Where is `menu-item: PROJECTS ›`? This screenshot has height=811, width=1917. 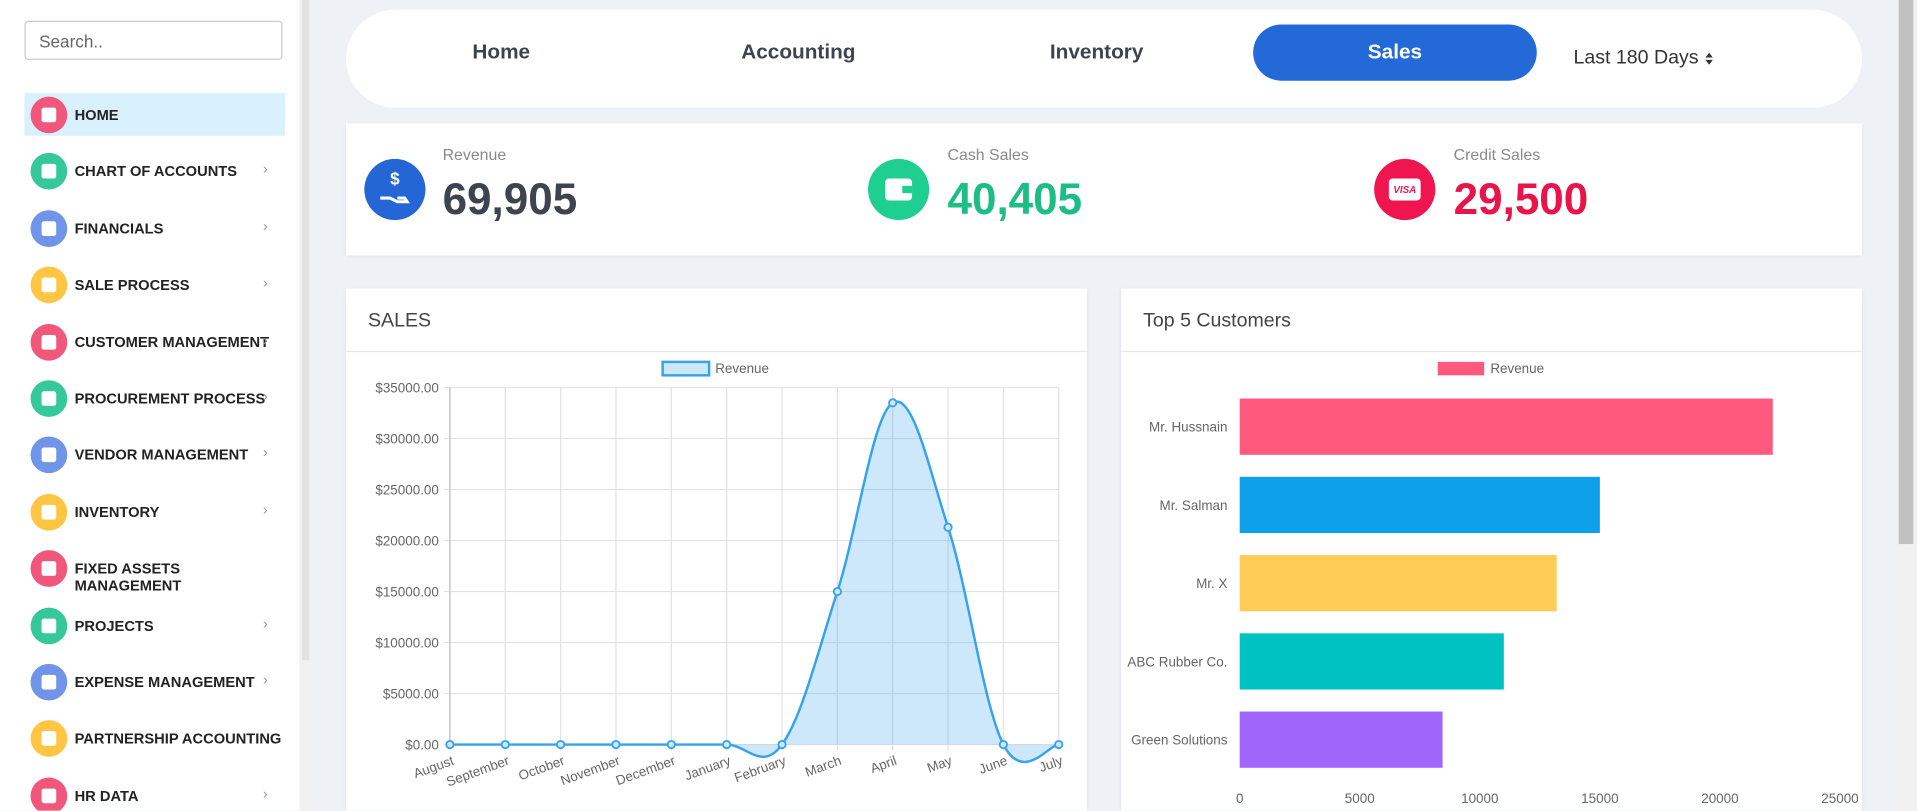
menu-item: PROJECTS › is located at coordinates (154, 624).